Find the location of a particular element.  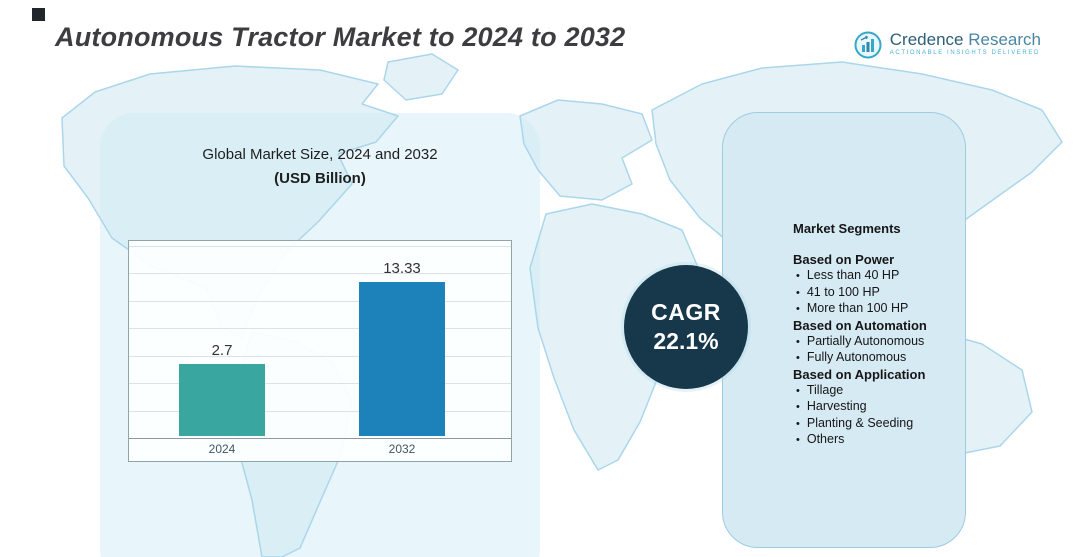

cagr-label: CAGR is located at coordinates (686, 312).